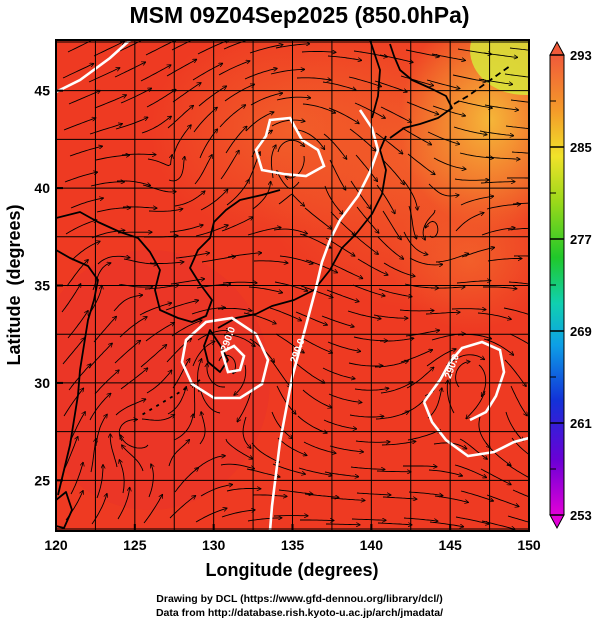  Describe the element at coordinates (64, 510) in the screenshot. I see `coastline-taiwan` at that location.